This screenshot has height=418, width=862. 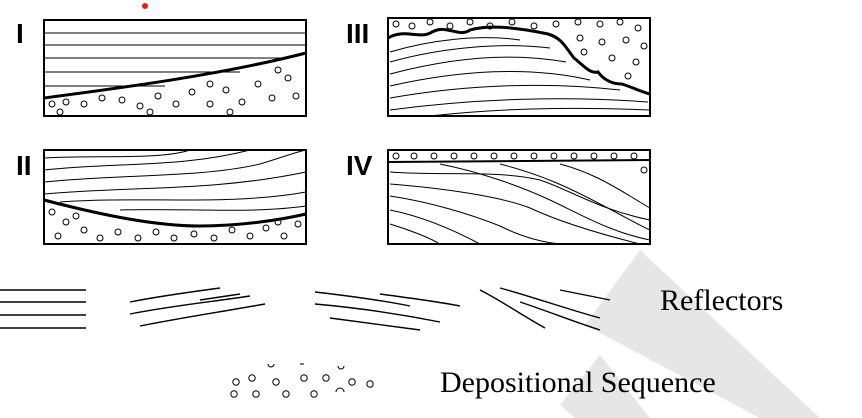 What do you see at coordinates (302, 380) in the screenshot?
I see `legend-depositional-sample` at bounding box center [302, 380].